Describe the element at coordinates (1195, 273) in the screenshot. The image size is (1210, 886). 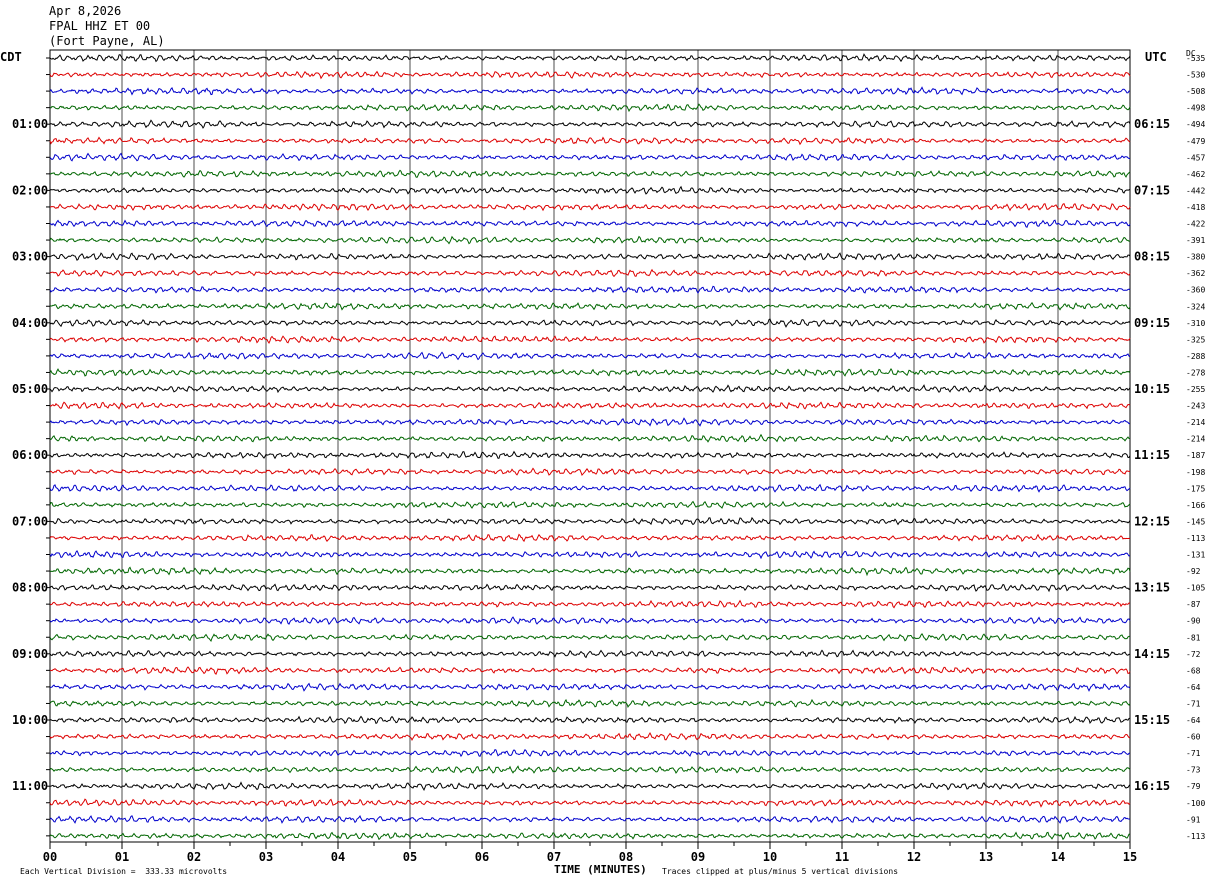
I see `dc-offset-label: -362` at that location.